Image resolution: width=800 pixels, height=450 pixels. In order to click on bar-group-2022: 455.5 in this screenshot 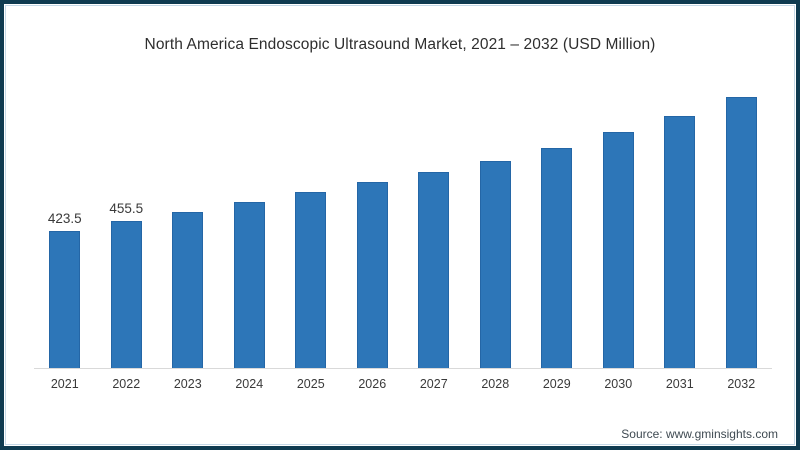, I will do `click(127, 285)`.